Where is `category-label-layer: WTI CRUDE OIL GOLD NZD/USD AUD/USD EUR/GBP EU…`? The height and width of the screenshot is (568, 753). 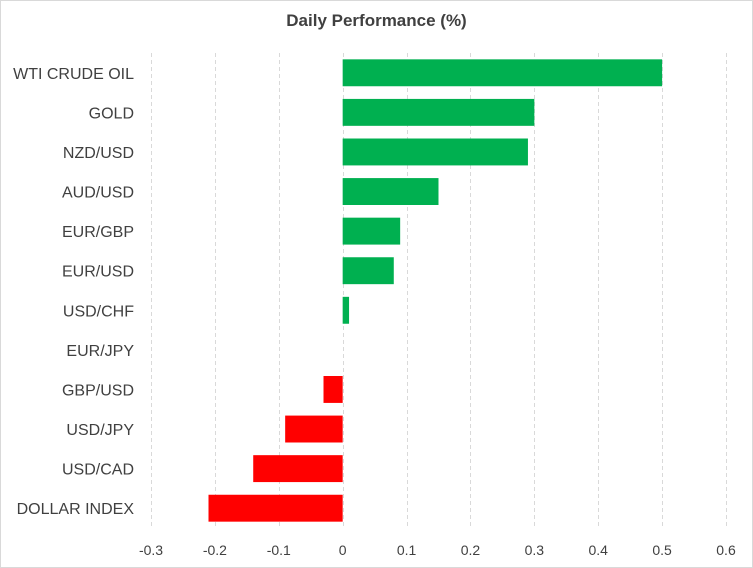 category-label-layer: WTI CRUDE OIL GOLD NZD/USD AUD/USD EUR/GBP EU… is located at coordinates (73, 292).